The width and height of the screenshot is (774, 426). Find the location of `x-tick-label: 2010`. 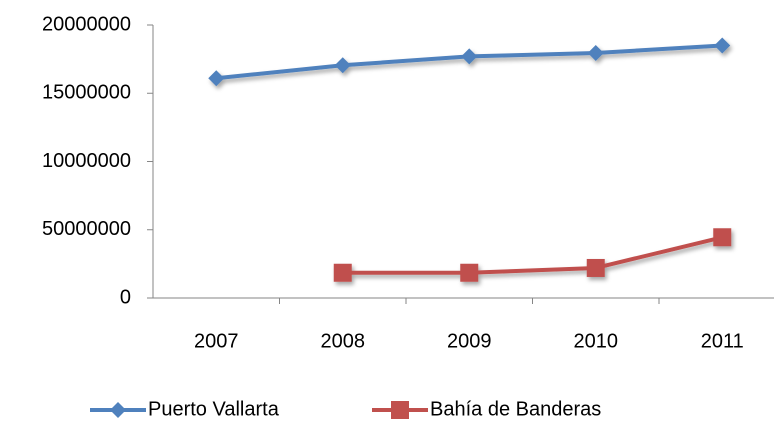

x-tick-label: 2010 is located at coordinates (596, 341).